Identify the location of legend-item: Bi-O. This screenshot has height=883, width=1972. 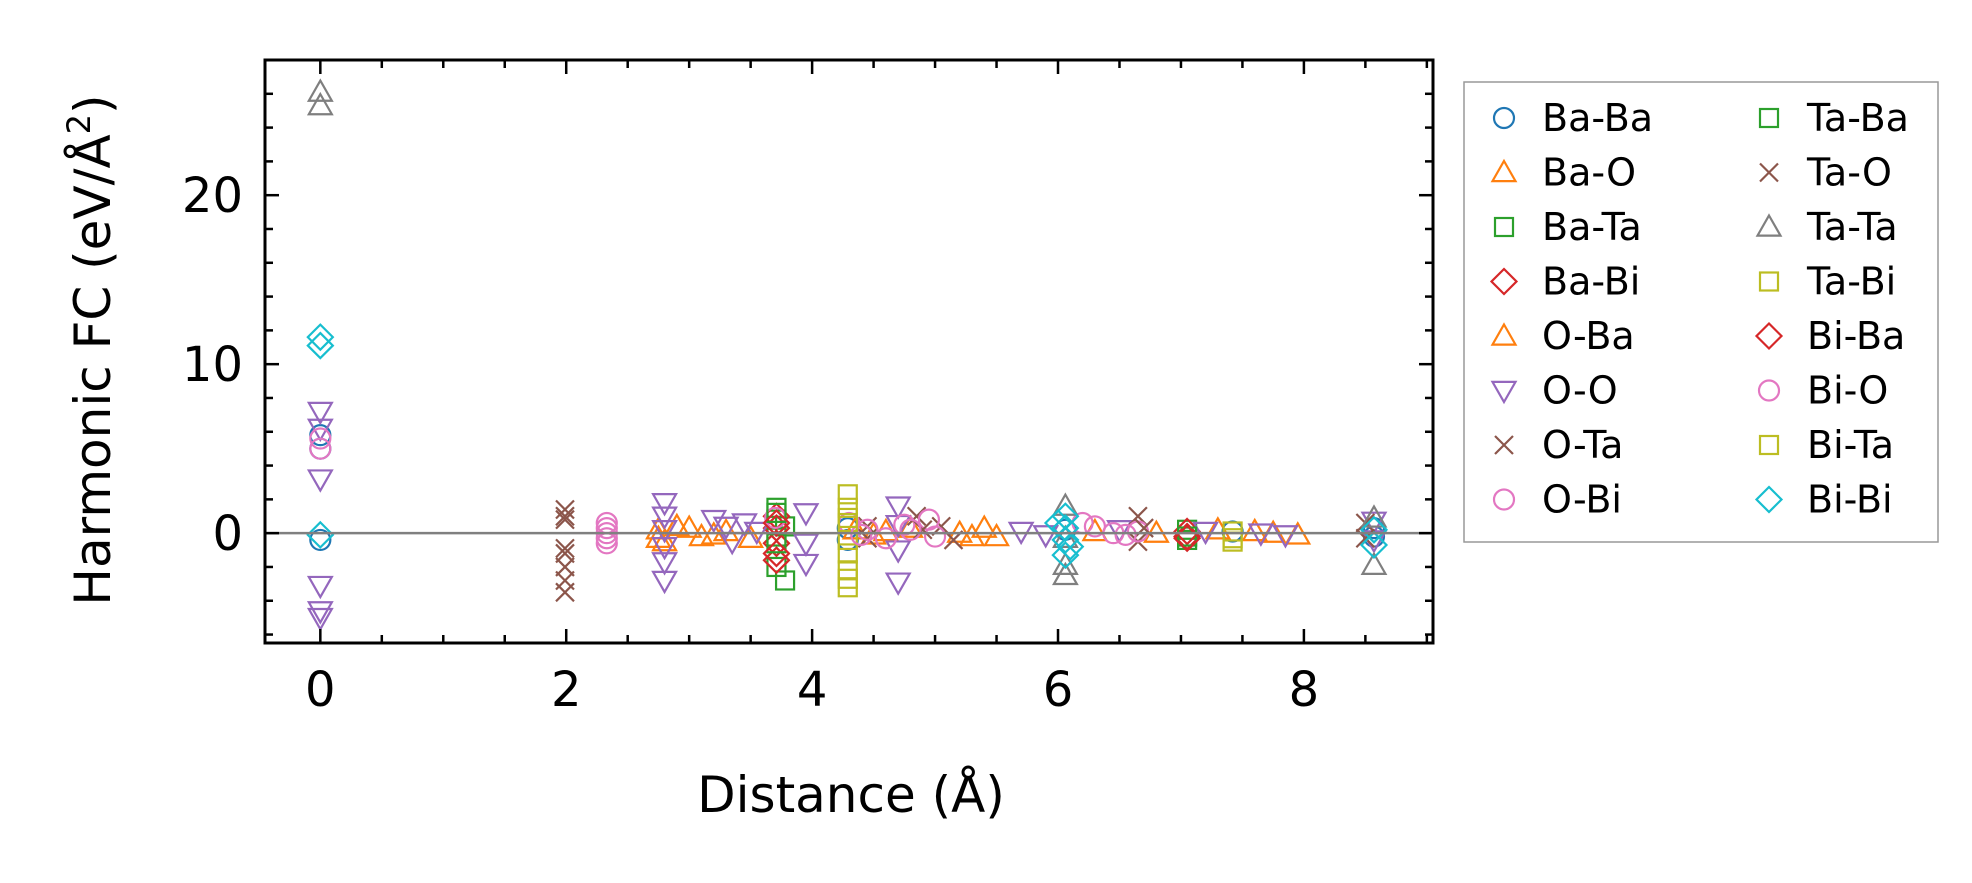
(1822, 391).